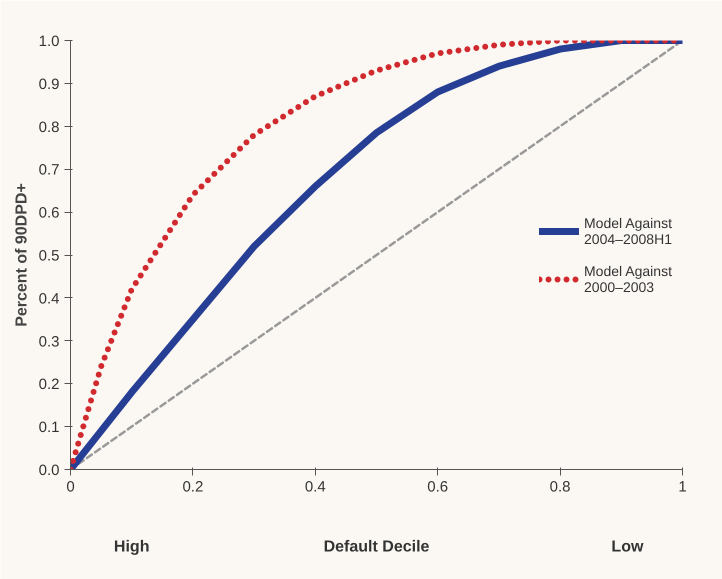 The image size is (722, 579). What do you see at coordinates (22, 255) in the screenshot?
I see `y-axis-title: Percent of 90DPD+` at bounding box center [22, 255].